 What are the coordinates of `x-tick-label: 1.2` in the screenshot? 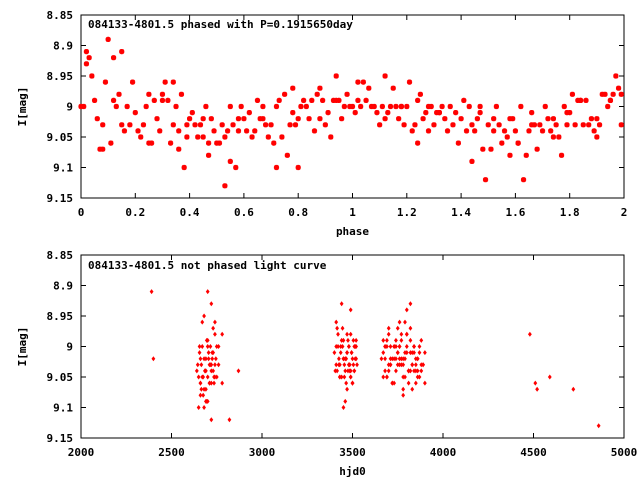 It's located at (407, 212).